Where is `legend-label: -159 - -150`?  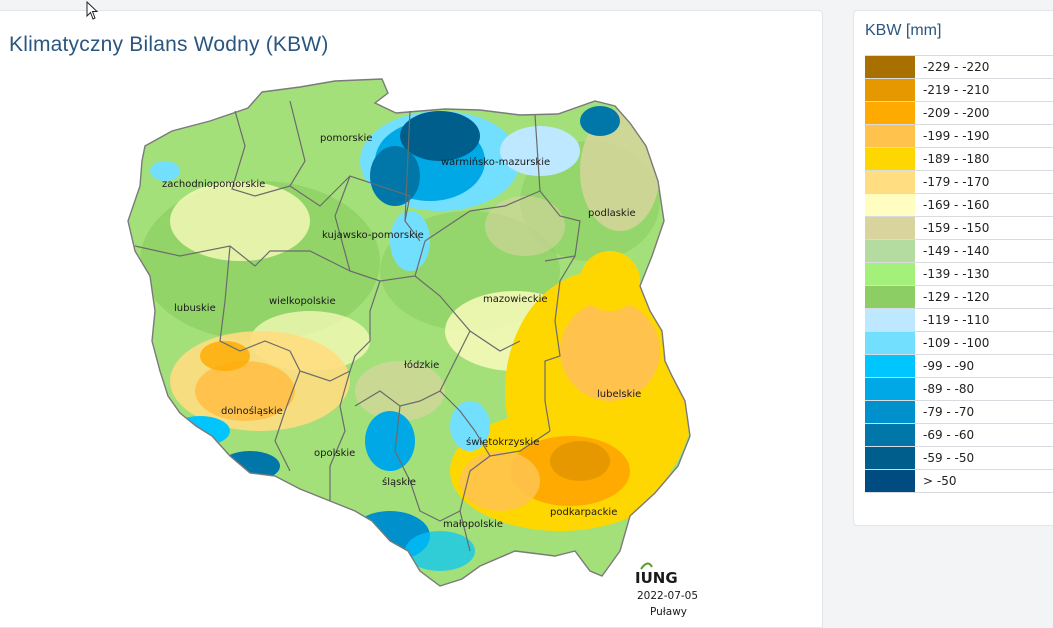
legend-label: -159 - -150 is located at coordinates (984, 228).